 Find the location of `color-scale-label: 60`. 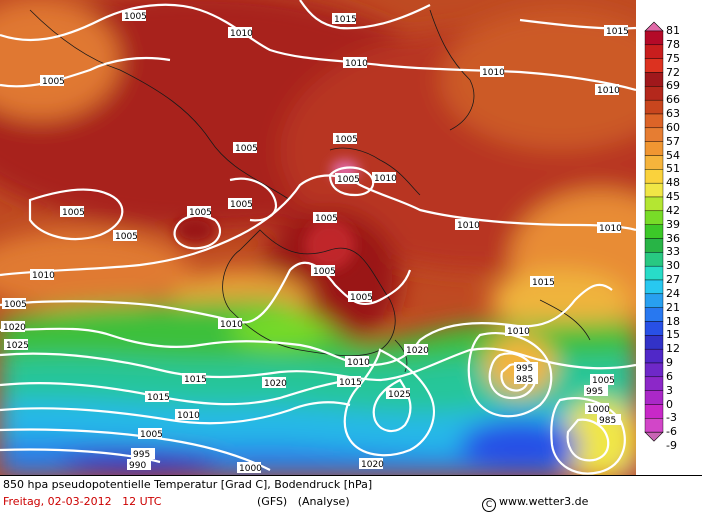

color-scale-label: 60 is located at coordinates (673, 127).